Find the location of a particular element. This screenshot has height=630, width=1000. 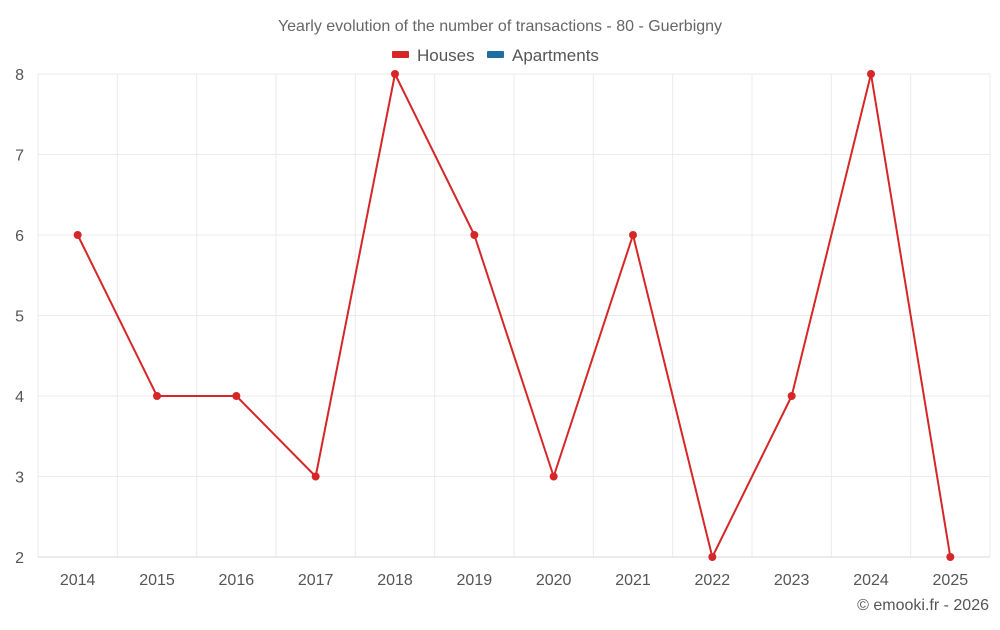

y-tick-label: 4 is located at coordinates (19, 397).